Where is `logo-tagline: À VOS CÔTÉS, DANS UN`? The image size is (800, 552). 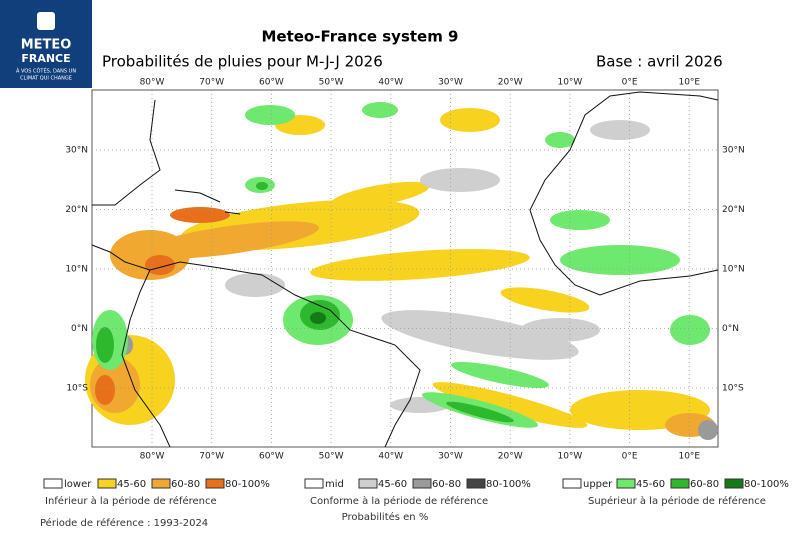 logo-tagline: À VOS CÔTÉS, DANS UN is located at coordinates (46, 71).